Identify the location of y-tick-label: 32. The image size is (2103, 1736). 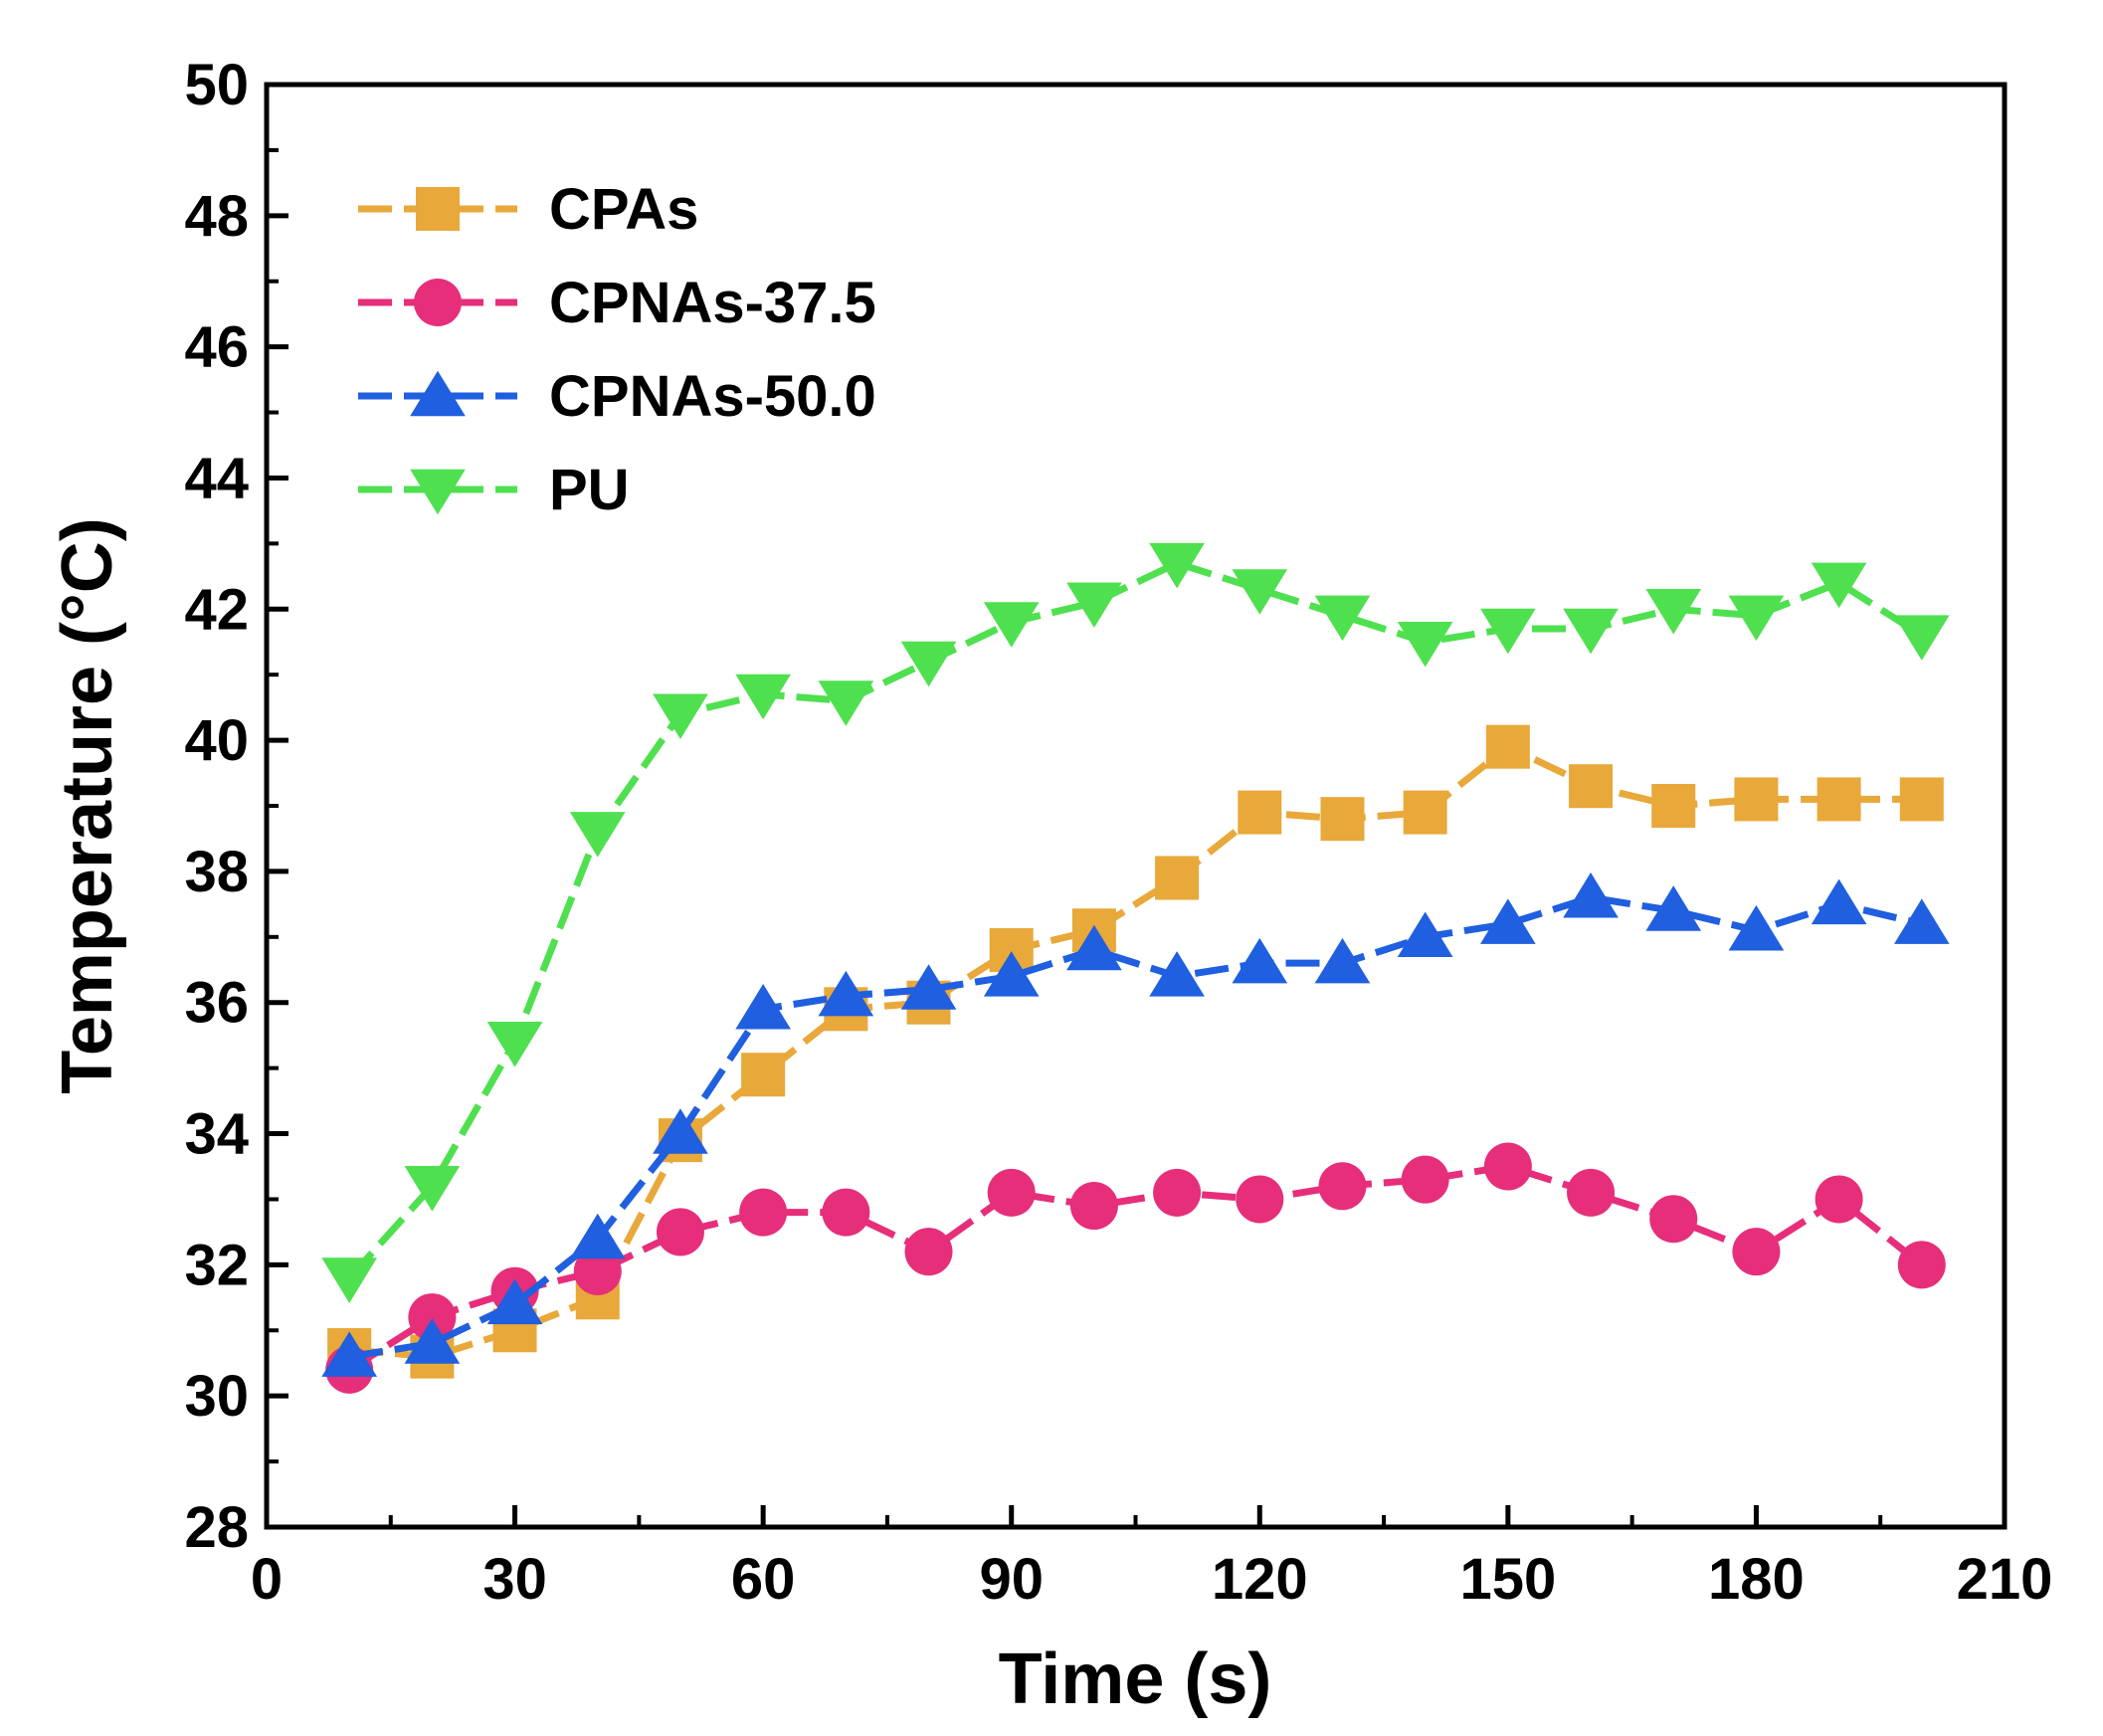
(216, 1265).